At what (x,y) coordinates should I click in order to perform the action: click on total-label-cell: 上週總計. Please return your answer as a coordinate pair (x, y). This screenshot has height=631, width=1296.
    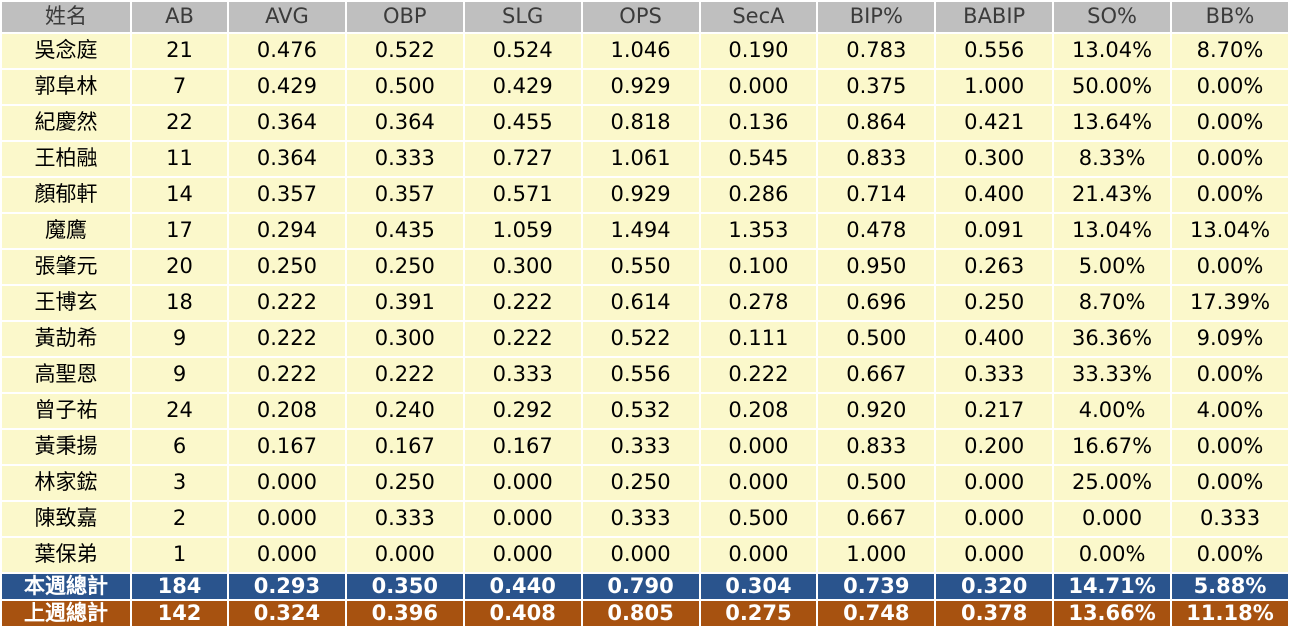
    Looking at the image, I should click on (66, 613).